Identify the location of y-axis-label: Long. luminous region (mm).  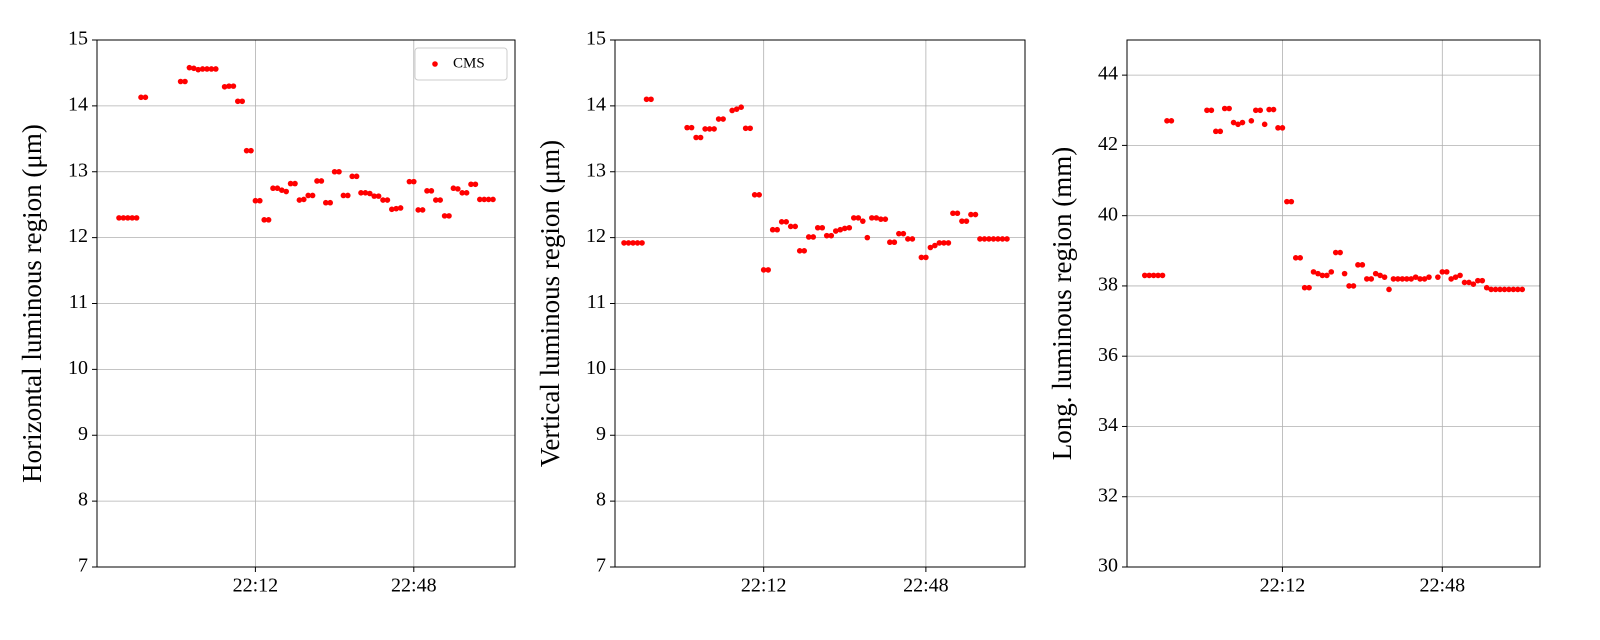
(1062, 303).